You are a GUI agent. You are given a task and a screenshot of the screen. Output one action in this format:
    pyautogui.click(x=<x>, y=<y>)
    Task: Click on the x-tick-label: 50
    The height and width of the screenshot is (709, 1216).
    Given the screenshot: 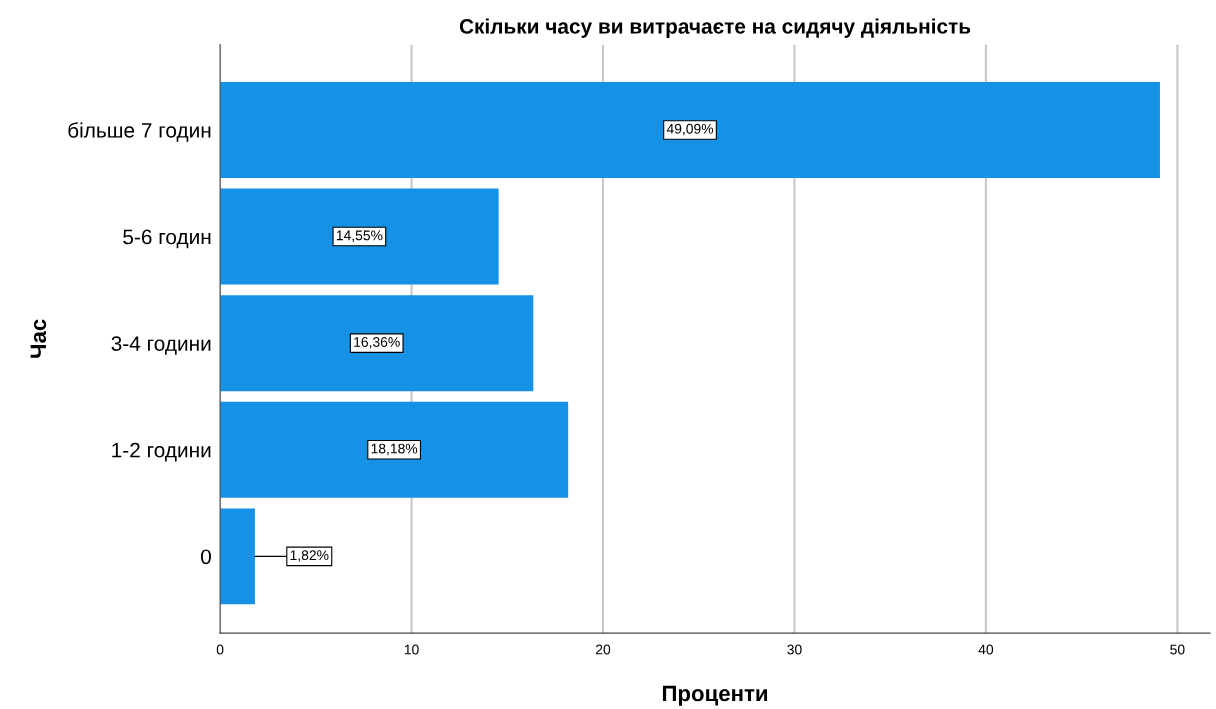 What is the action you would take?
    pyautogui.click(x=1177, y=649)
    